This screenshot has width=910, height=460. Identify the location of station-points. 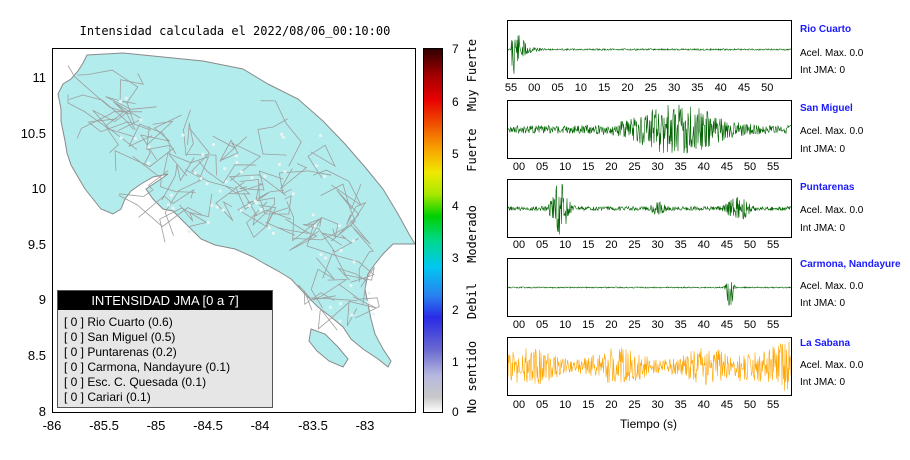
(246, 209).